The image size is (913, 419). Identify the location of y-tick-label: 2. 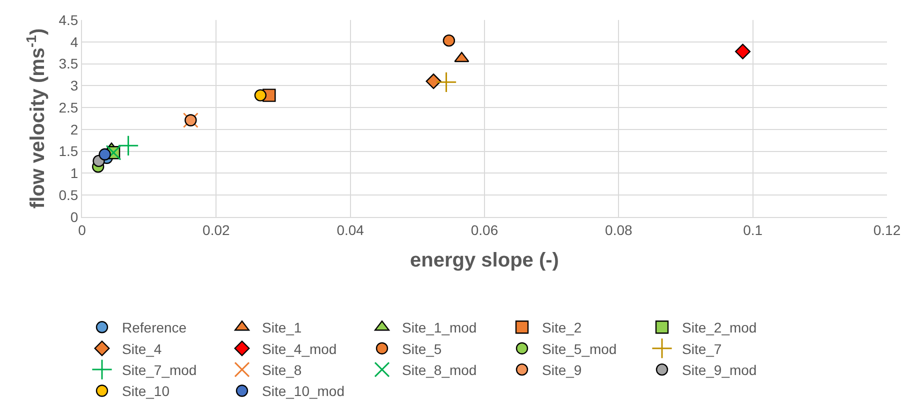
(74, 129).